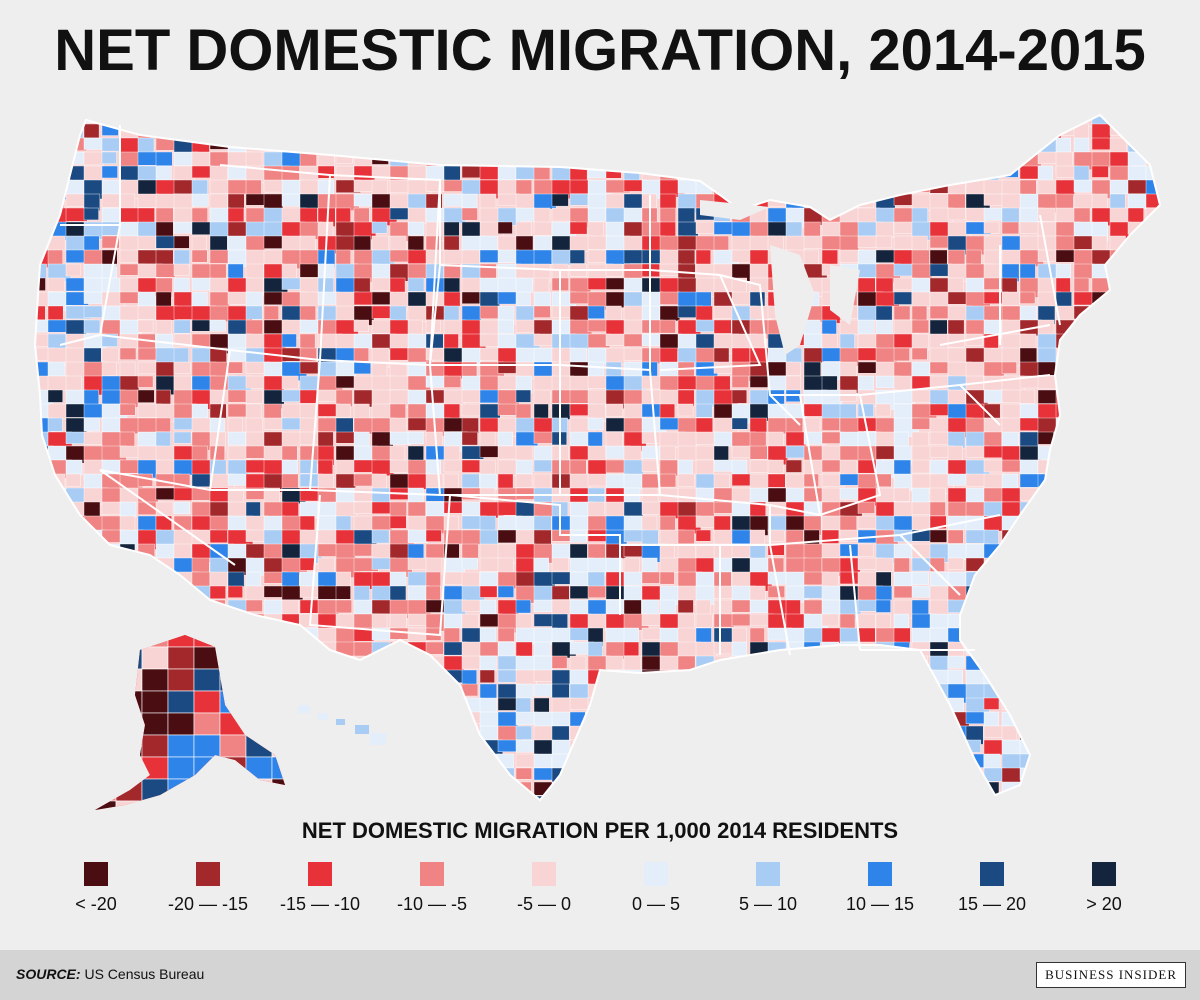  What do you see at coordinates (432, 888) in the screenshot?
I see `legend-item: -10 — -5` at bounding box center [432, 888].